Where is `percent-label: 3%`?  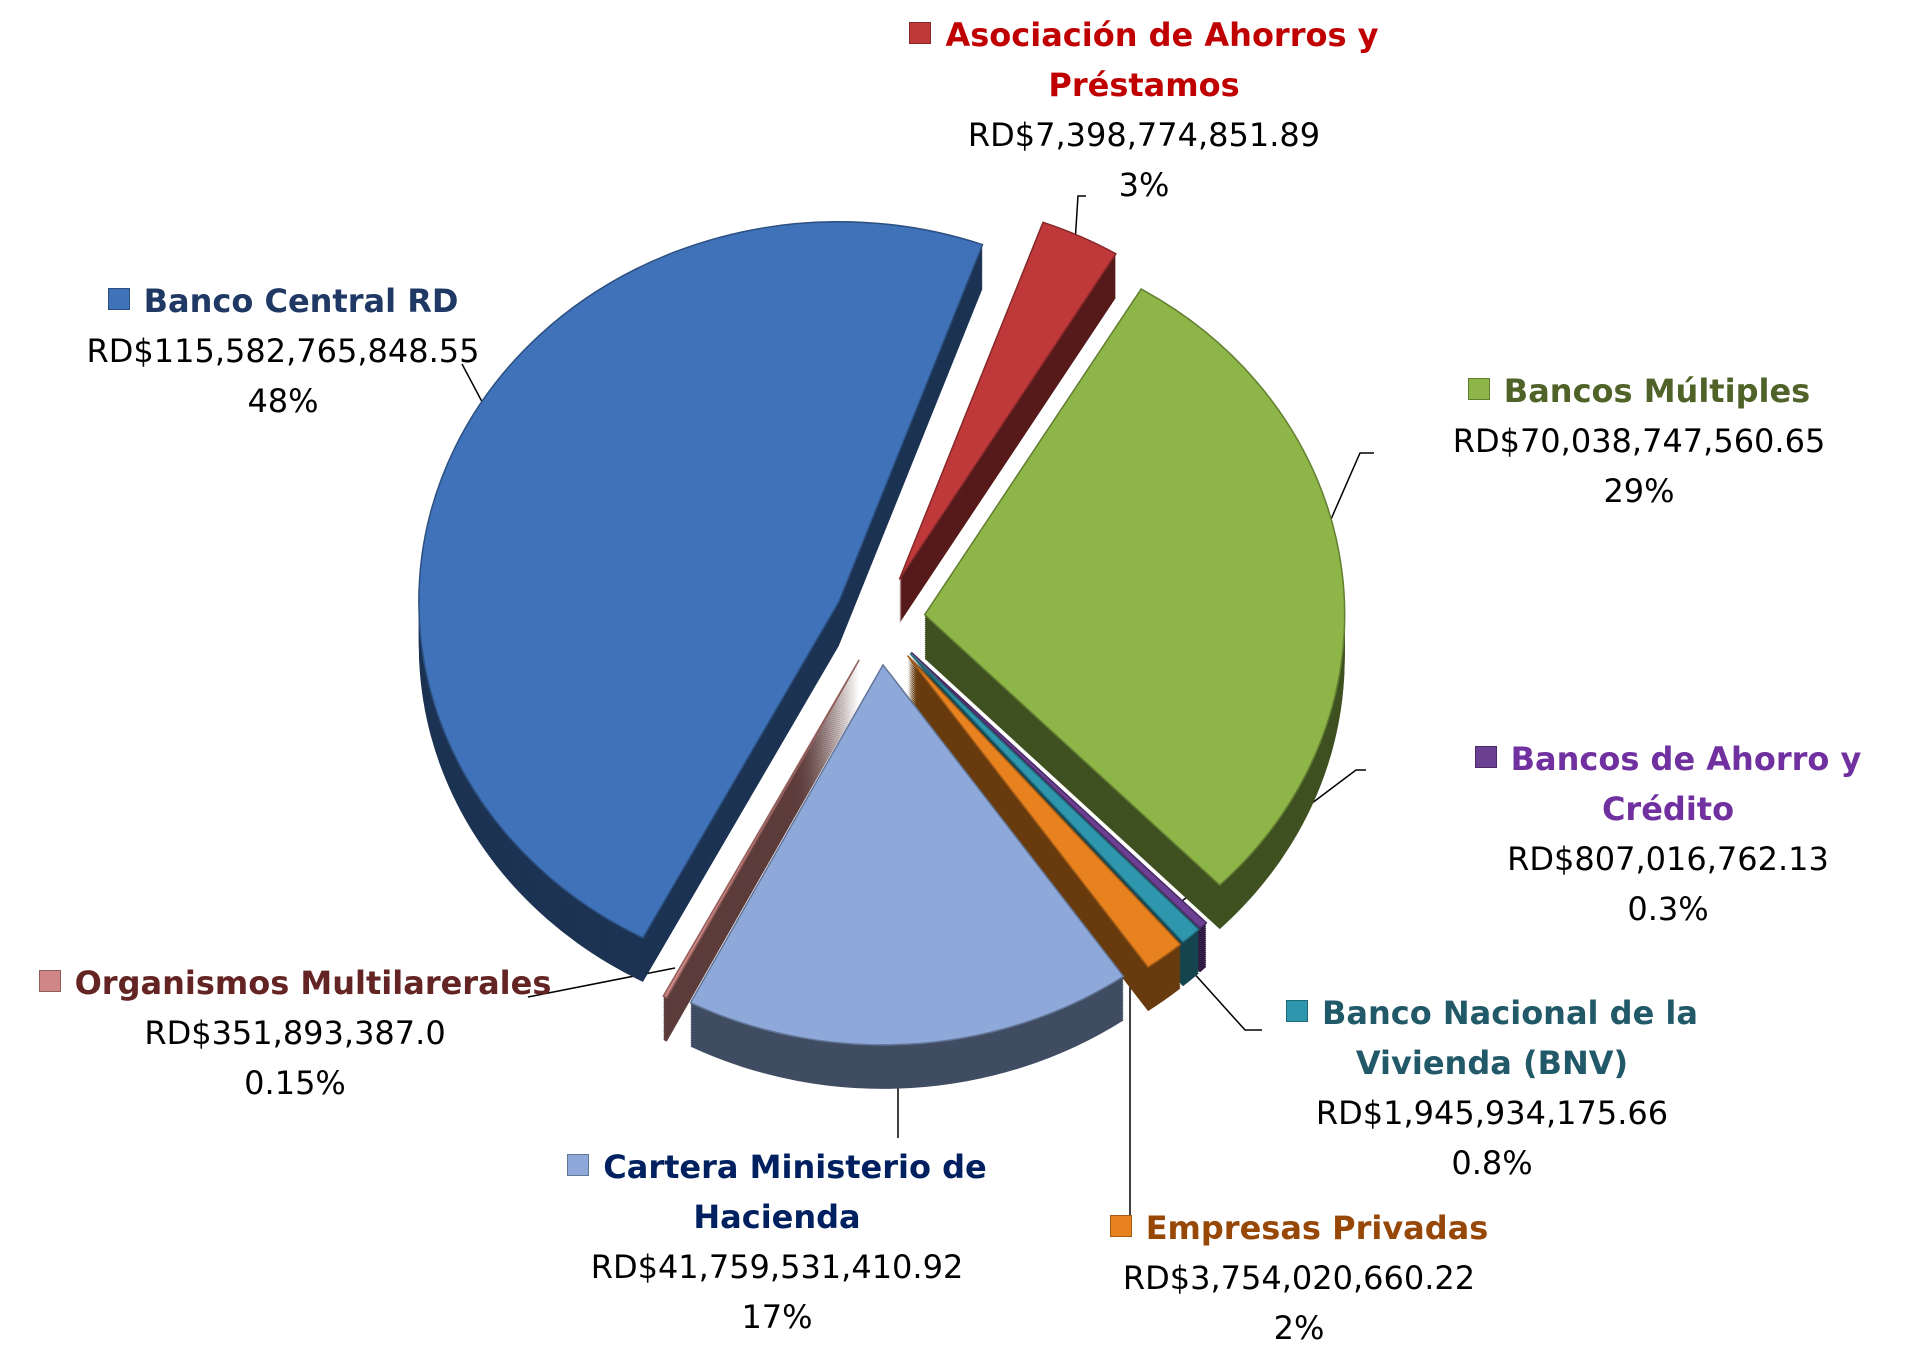 percent-label: 3% is located at coordinates (1144, 185).